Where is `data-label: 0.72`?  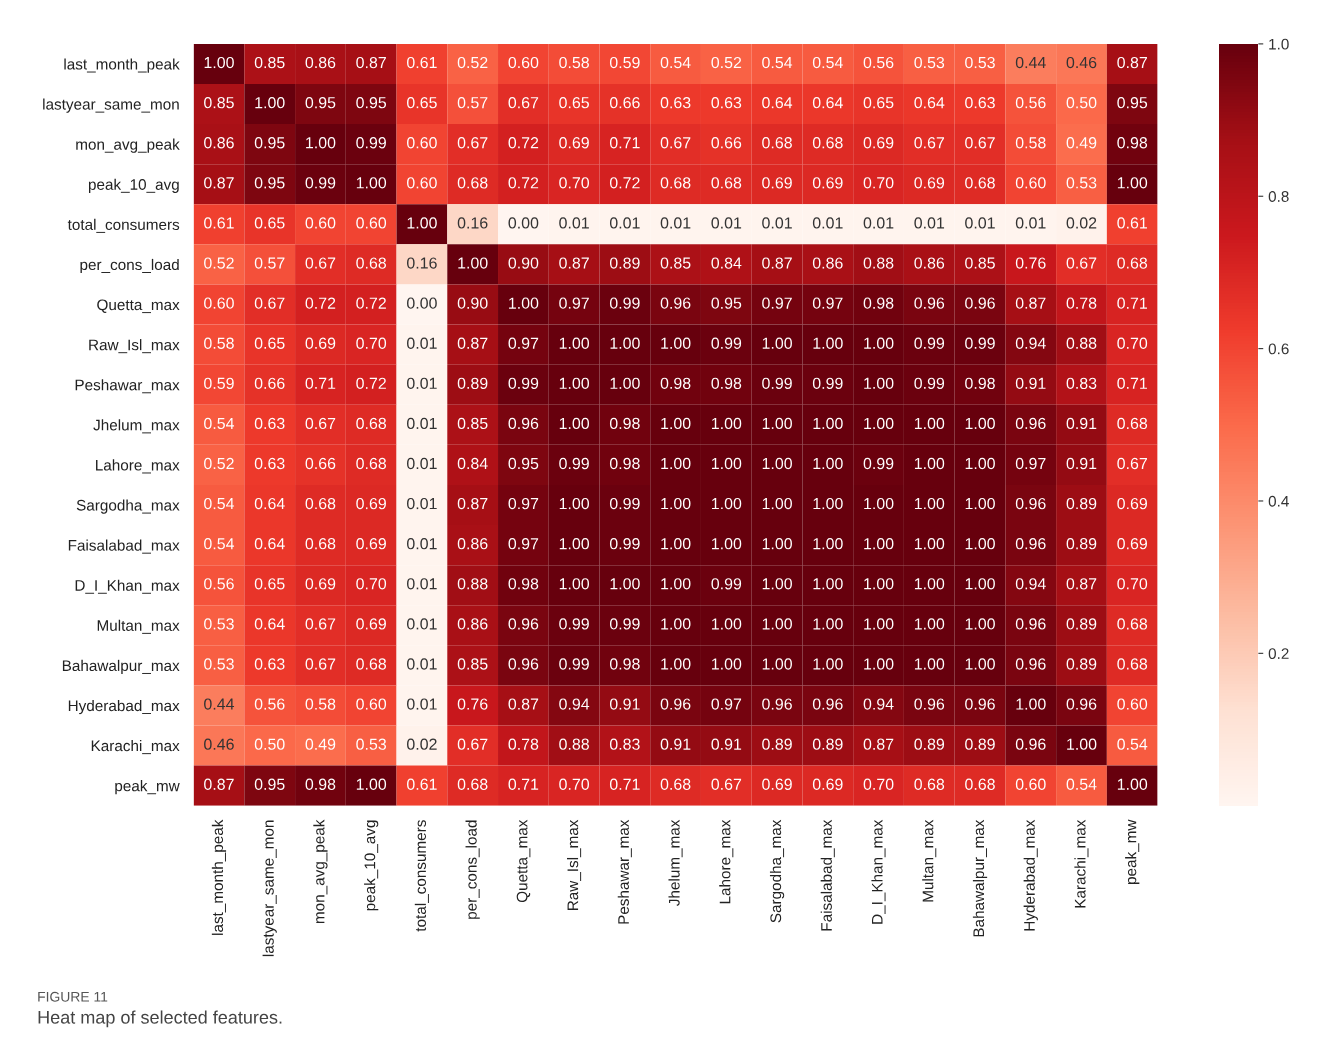 data-label: 0.72 is located at coordinates (371, 303).